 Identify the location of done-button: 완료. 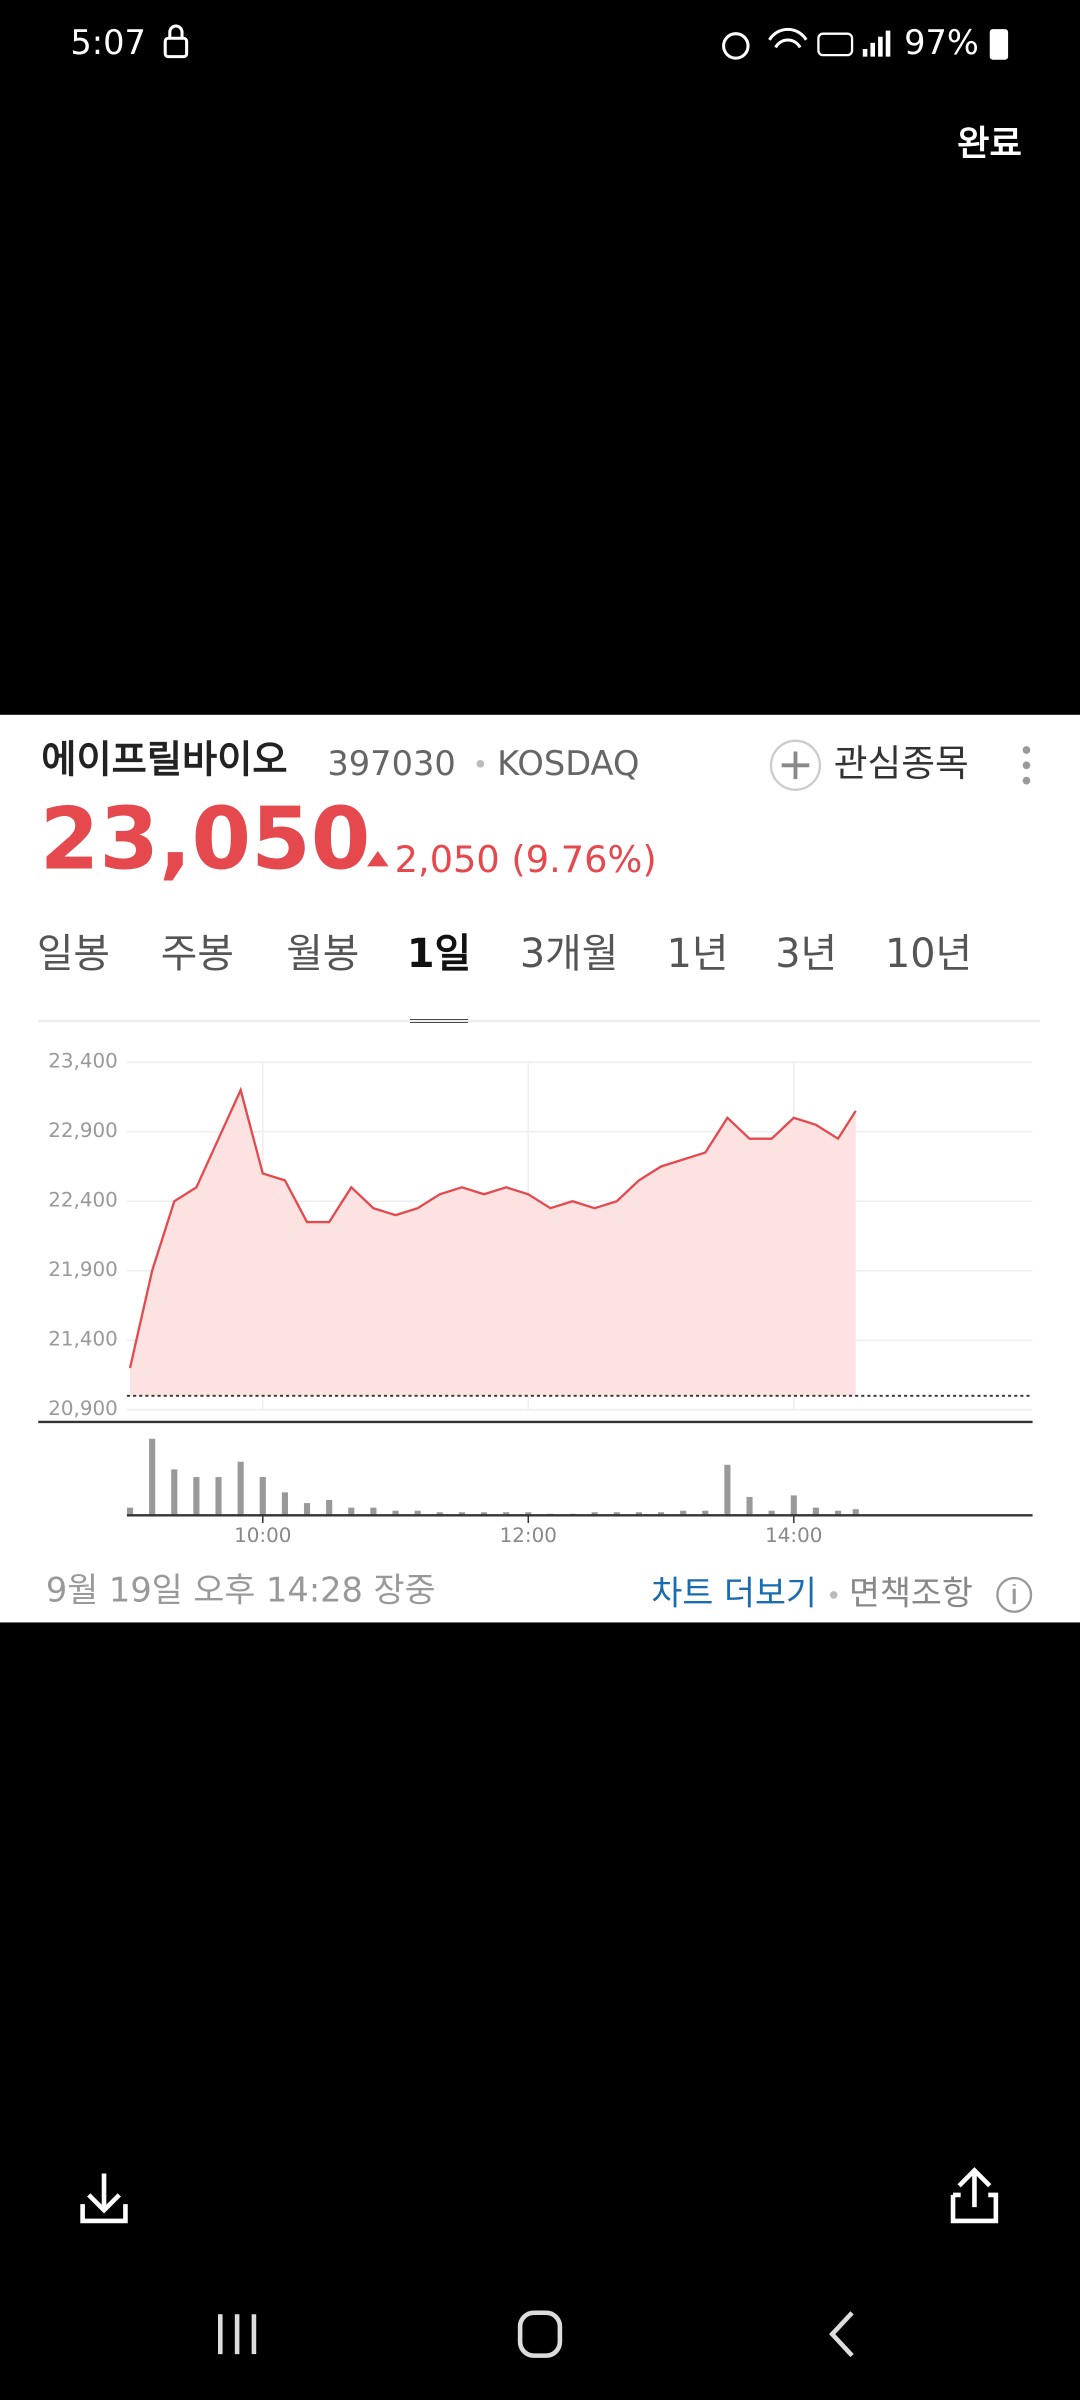
(989, 143).